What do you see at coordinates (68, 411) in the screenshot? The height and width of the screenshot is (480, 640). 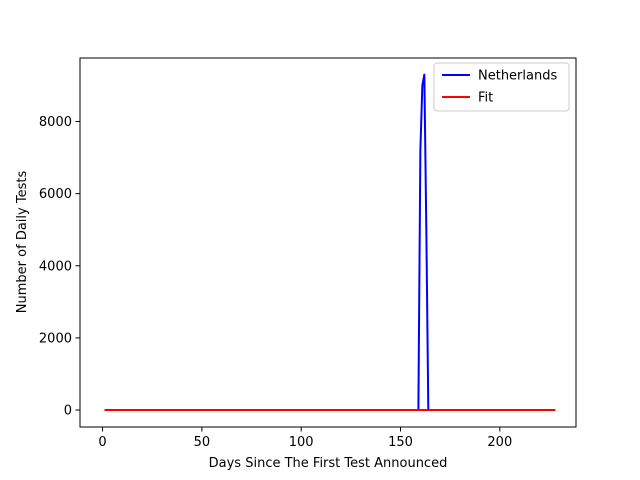 I see `y-tick-label: 0` at bounding box center [68, 411].